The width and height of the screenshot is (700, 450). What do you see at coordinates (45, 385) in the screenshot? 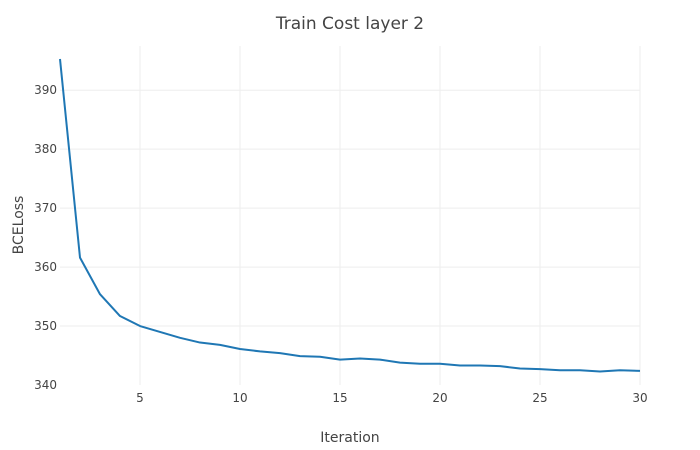
I see `y-tick-label: 340` at bounding box center [45, 385].